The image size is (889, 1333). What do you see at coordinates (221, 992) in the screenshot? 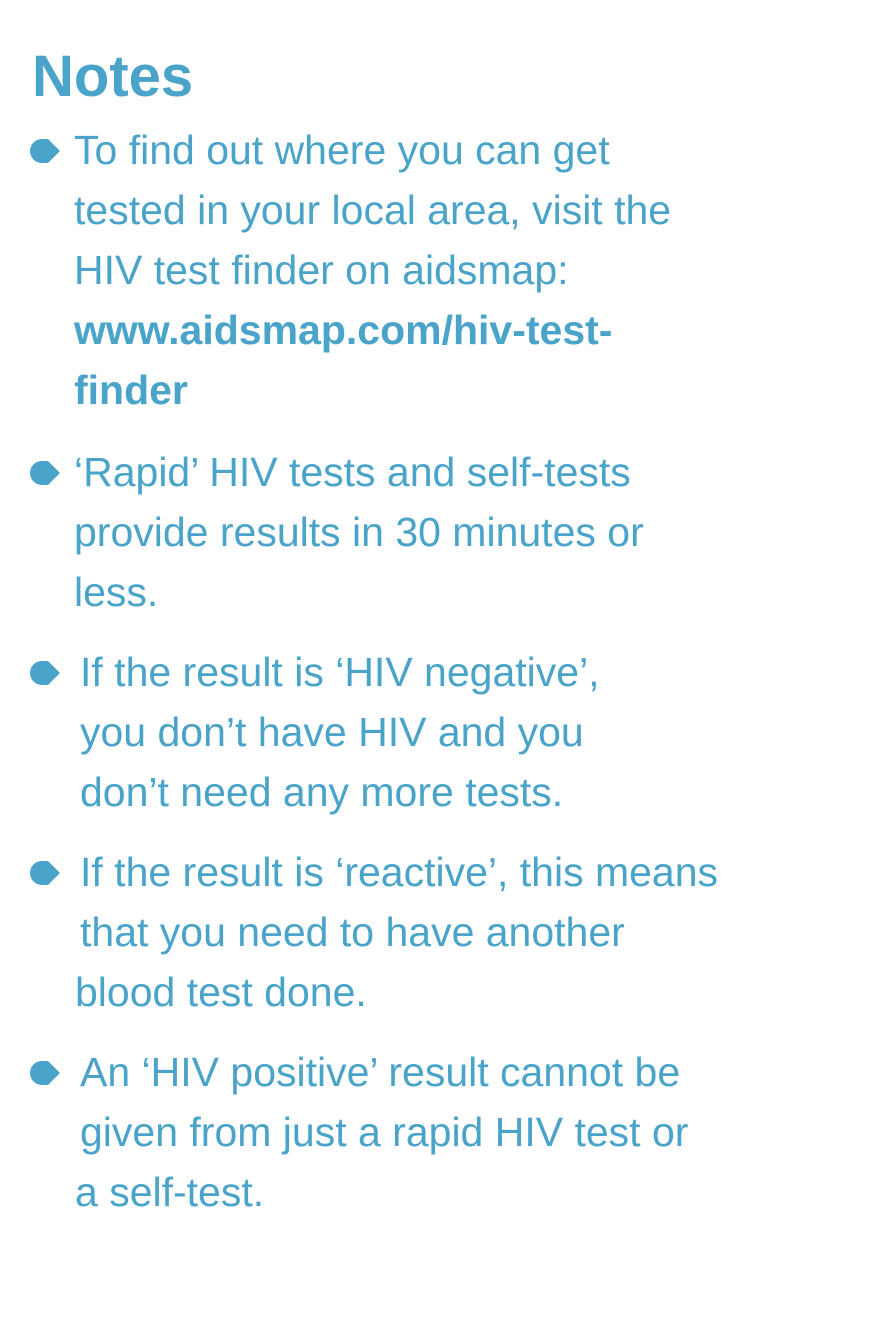
I see `item-text: blood test done.` at bounding box center [221, 992].